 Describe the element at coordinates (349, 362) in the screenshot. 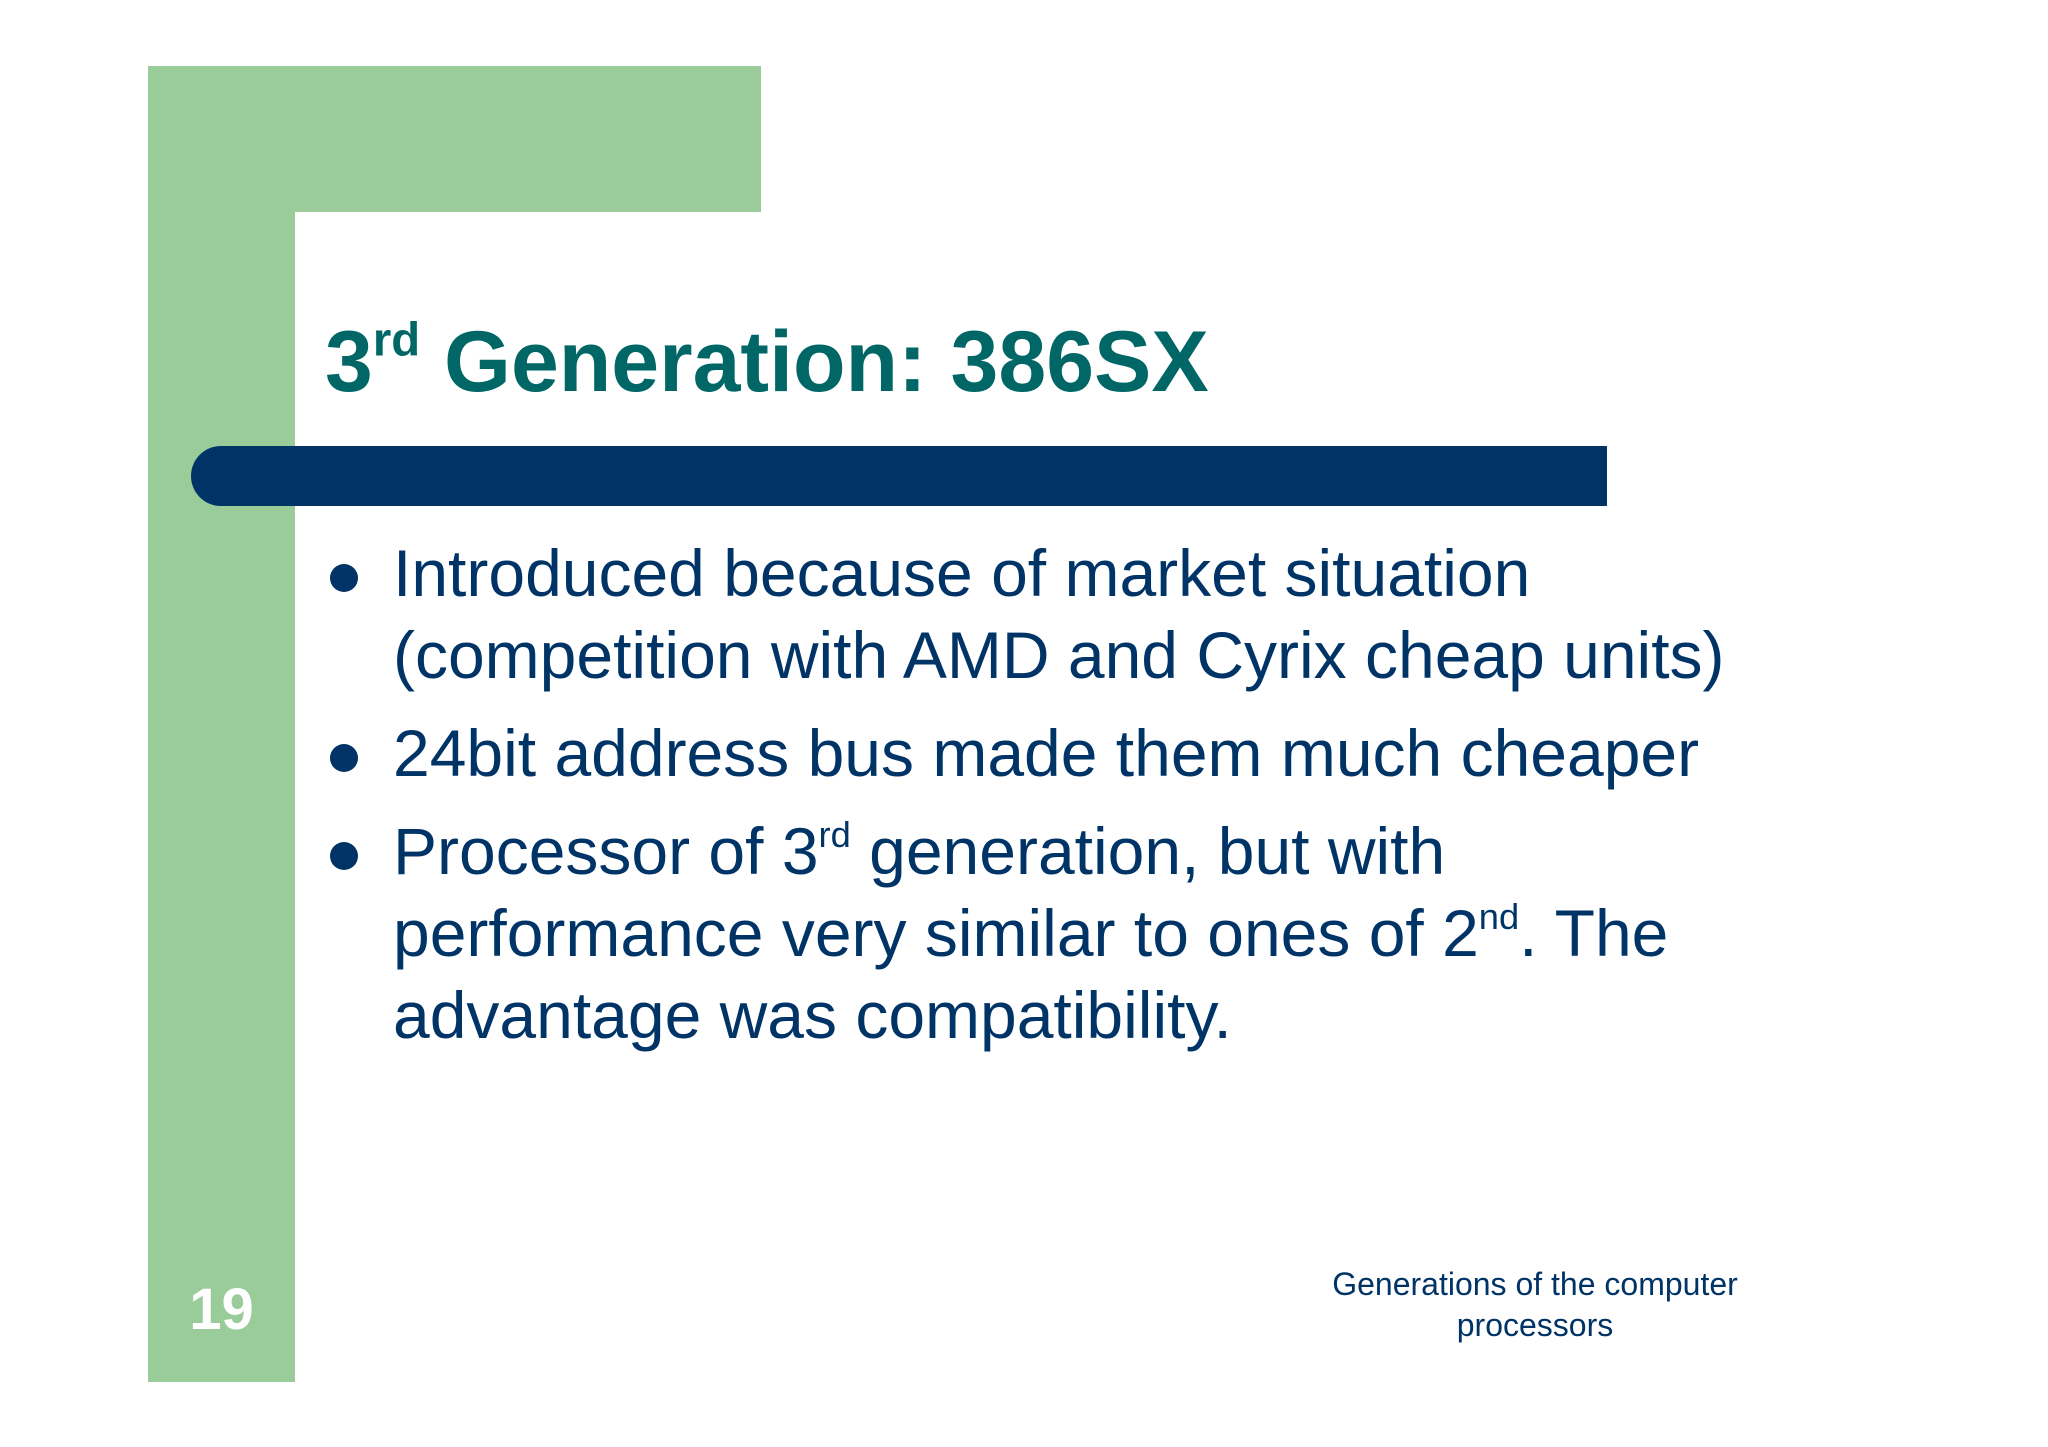

I see `title-prefix: 3` at that location.